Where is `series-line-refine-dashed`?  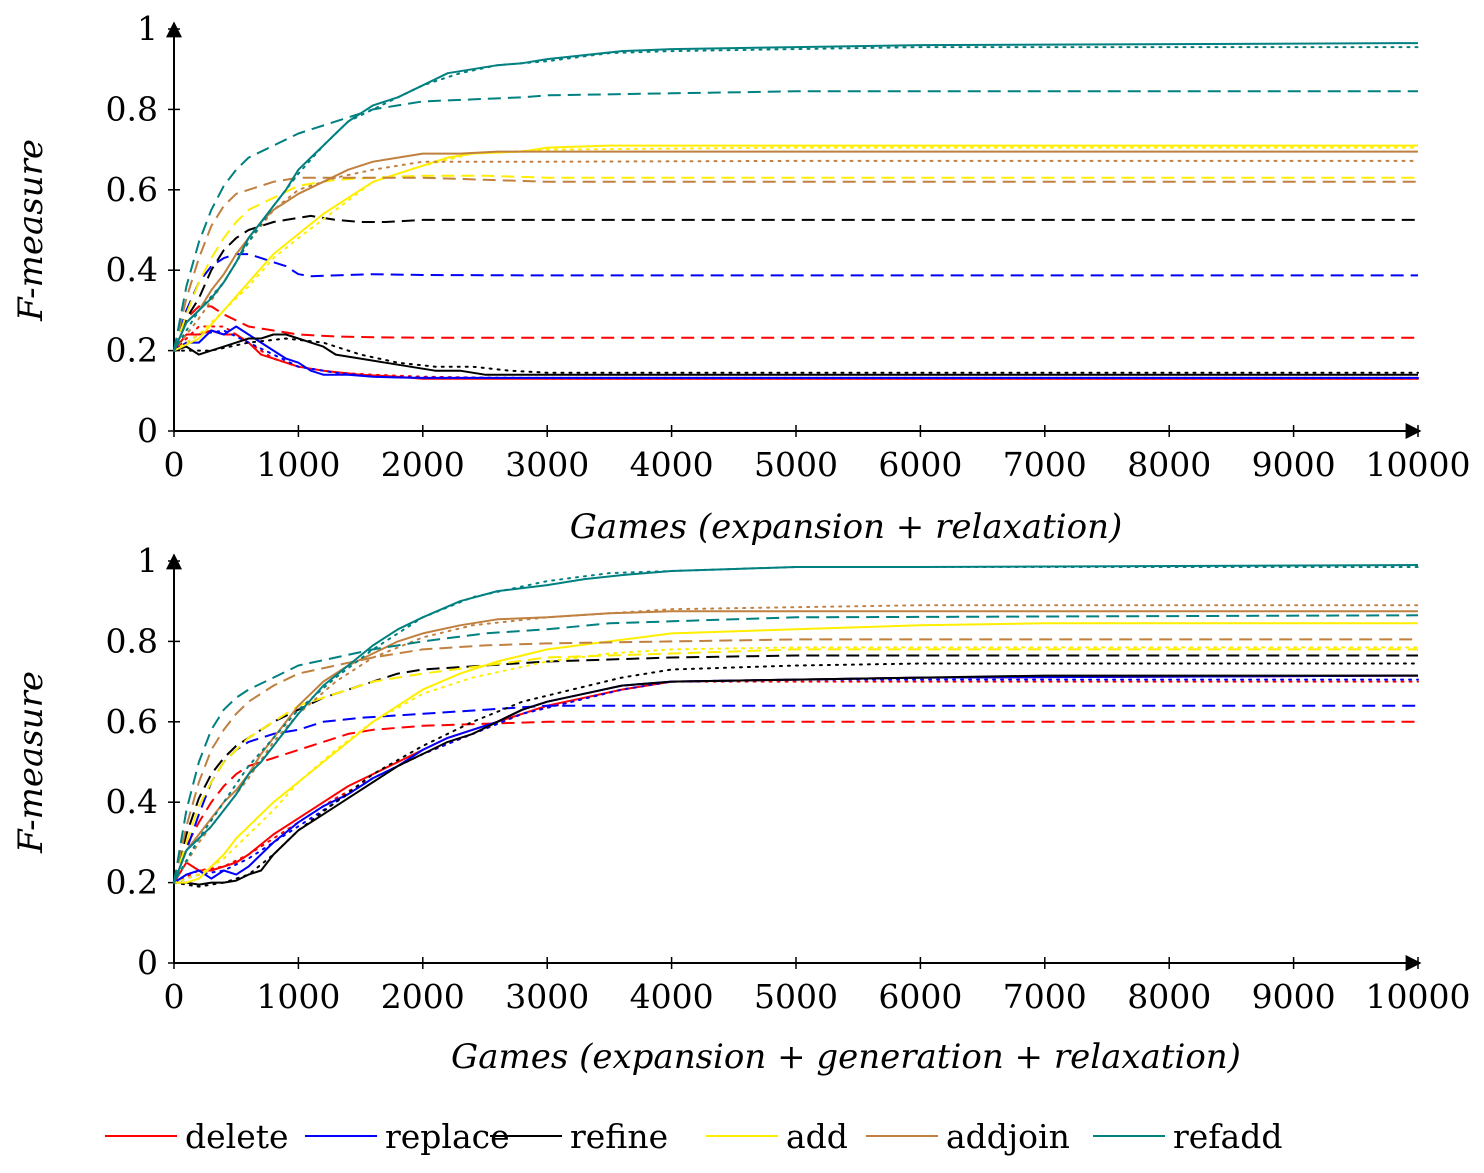 series-line-refine-dashed is located at coordinates (795, 282).